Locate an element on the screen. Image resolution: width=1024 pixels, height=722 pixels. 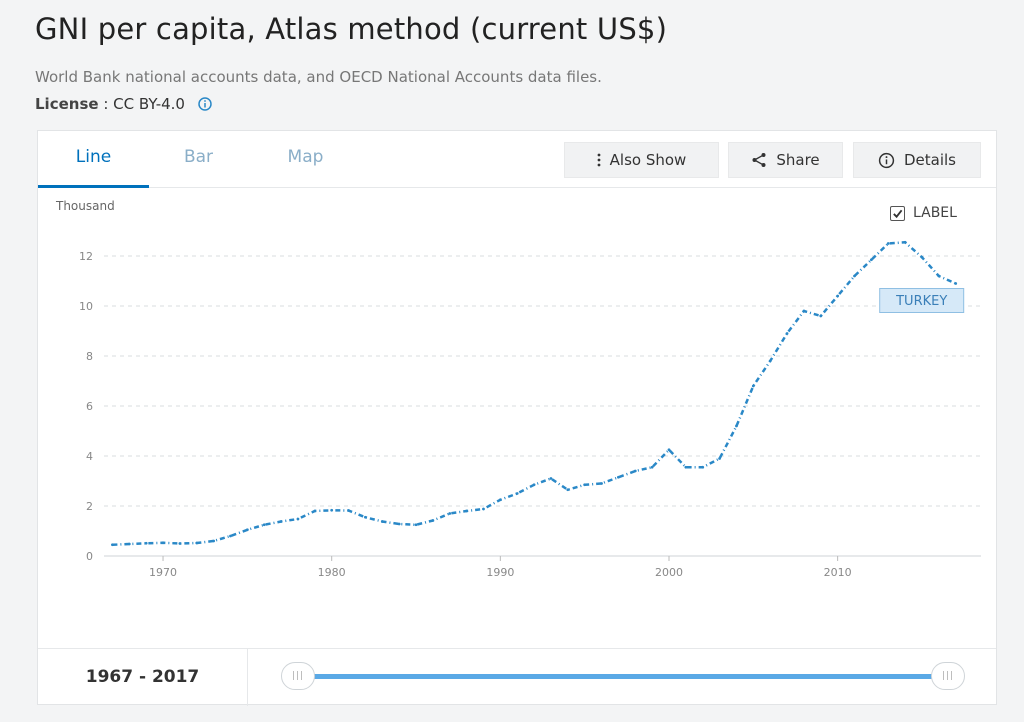
tab-map: Map is located at coordinates (305, 157).